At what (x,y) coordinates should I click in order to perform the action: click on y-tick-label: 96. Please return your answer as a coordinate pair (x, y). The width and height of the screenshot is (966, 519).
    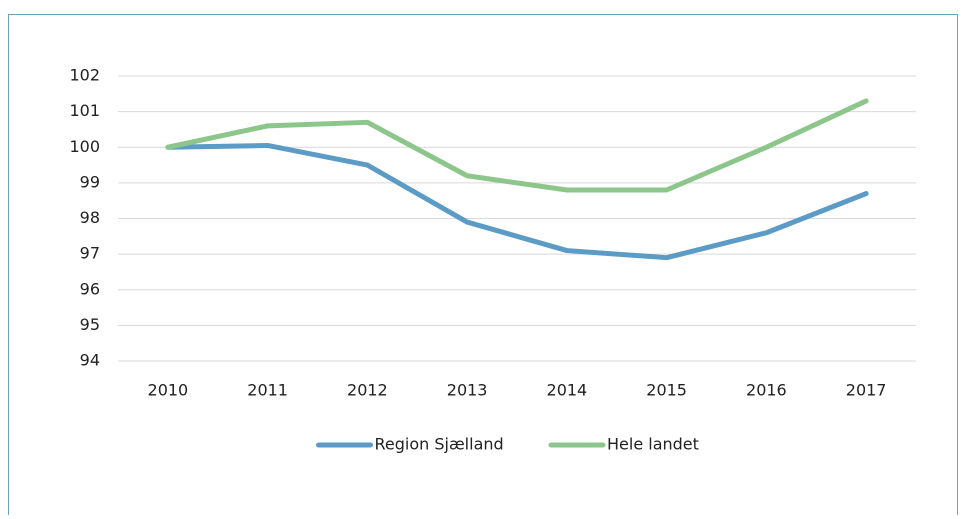
    Looking at the image, I should click on (90, 288).